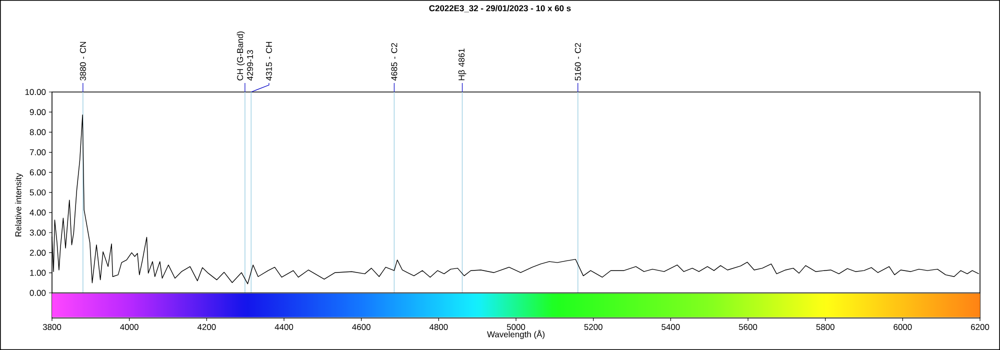 The image size is (1000, 350). I want to click on x-tick-label: 5600, so click(748, 327).